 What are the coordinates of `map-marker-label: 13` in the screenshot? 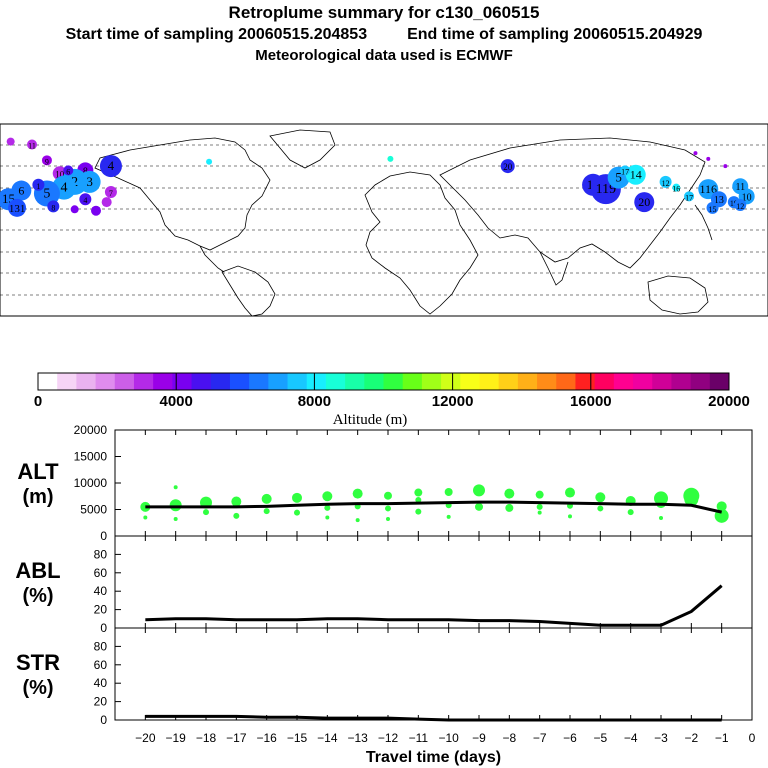 It's located at (719, 200).